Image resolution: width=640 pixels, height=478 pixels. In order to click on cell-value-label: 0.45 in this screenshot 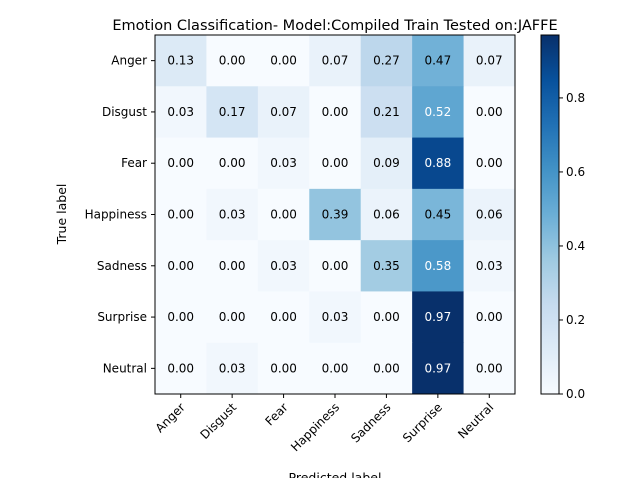, I will do `click(437, 215)`.